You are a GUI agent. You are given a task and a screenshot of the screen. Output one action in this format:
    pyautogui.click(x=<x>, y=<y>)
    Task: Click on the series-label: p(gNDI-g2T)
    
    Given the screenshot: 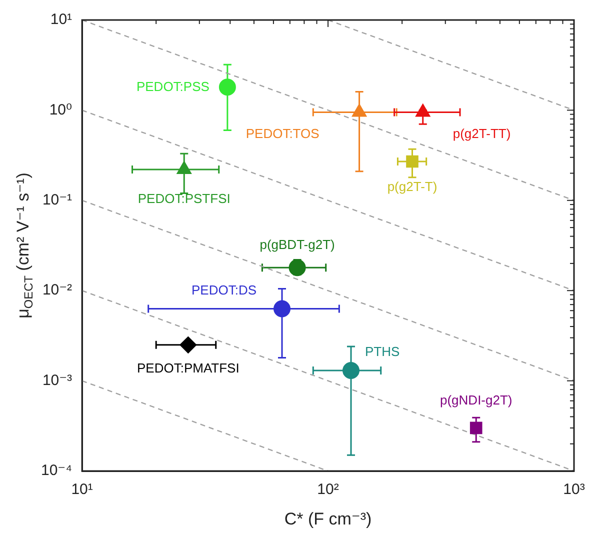 What is the action you would take?
    pyautogui.click(x=476, y=400)
    